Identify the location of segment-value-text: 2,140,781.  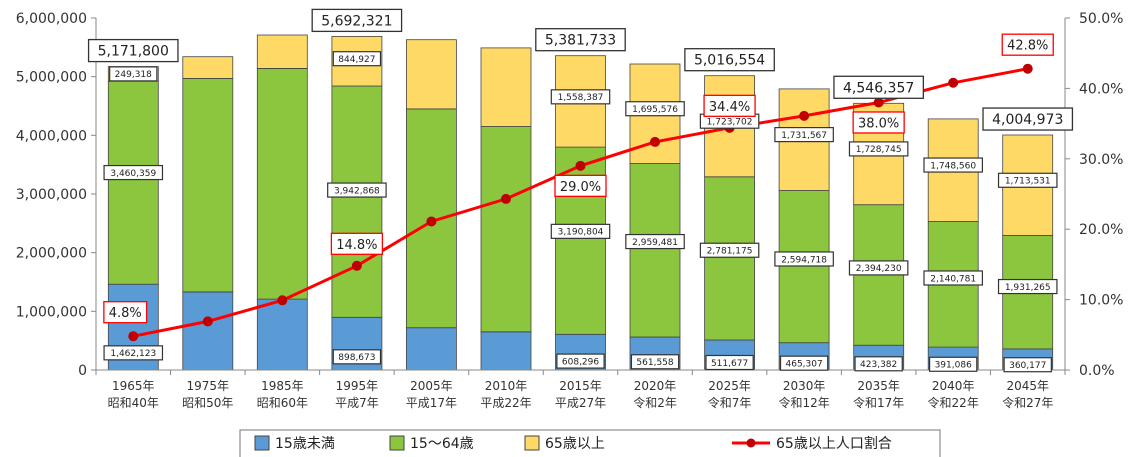
(953, 279).